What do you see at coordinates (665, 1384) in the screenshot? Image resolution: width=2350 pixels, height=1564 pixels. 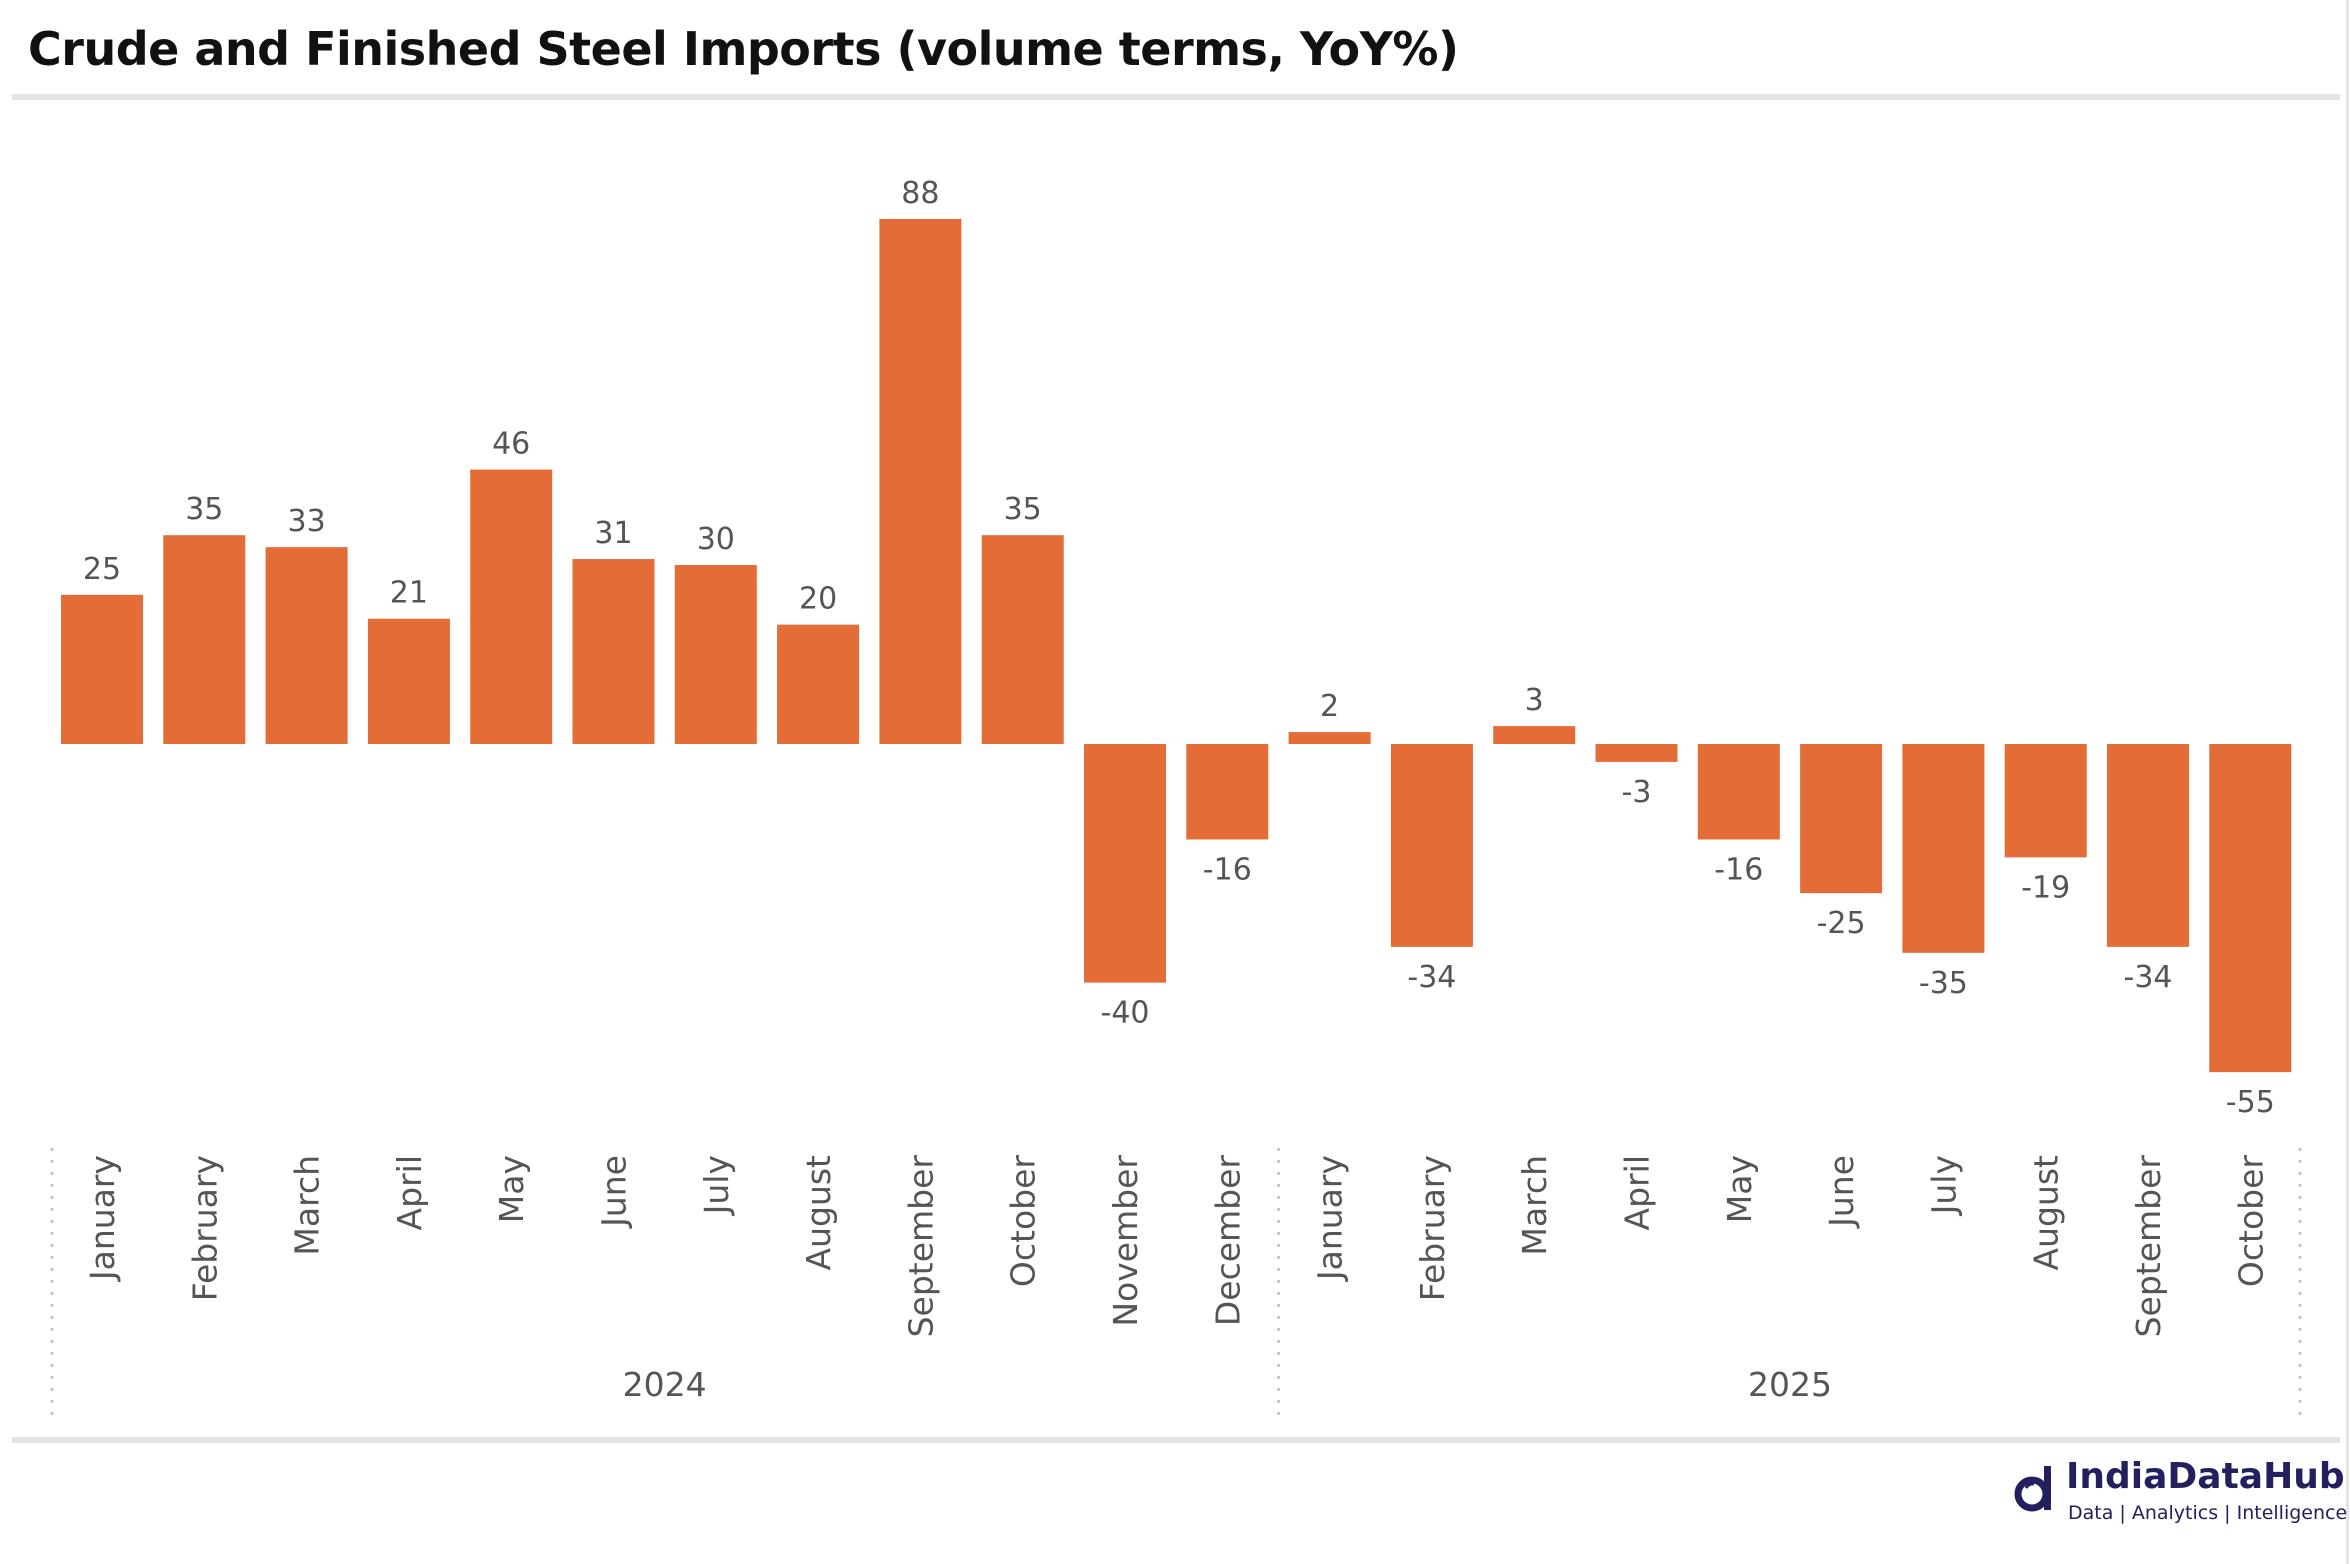 I see `x-group-label: 2024` at bounding box center [665, 1384].